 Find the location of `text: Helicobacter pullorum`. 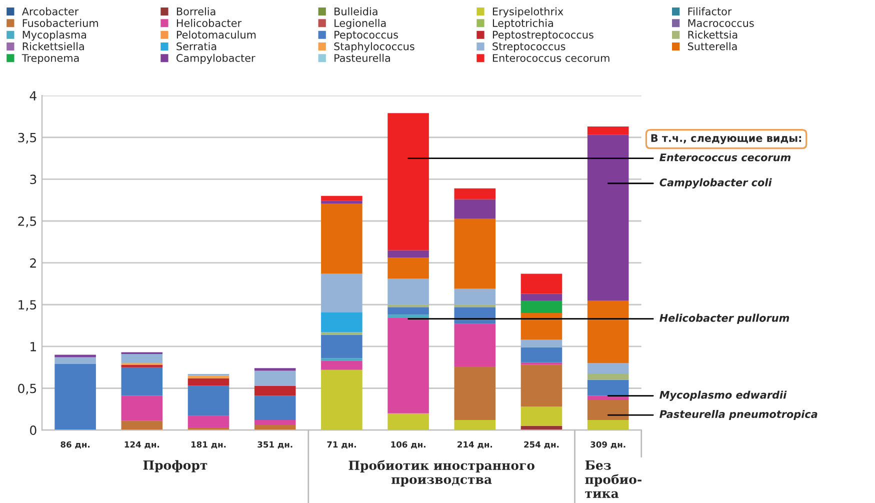

text: Helicobacter pullorum is located at coordinates (725, 319).